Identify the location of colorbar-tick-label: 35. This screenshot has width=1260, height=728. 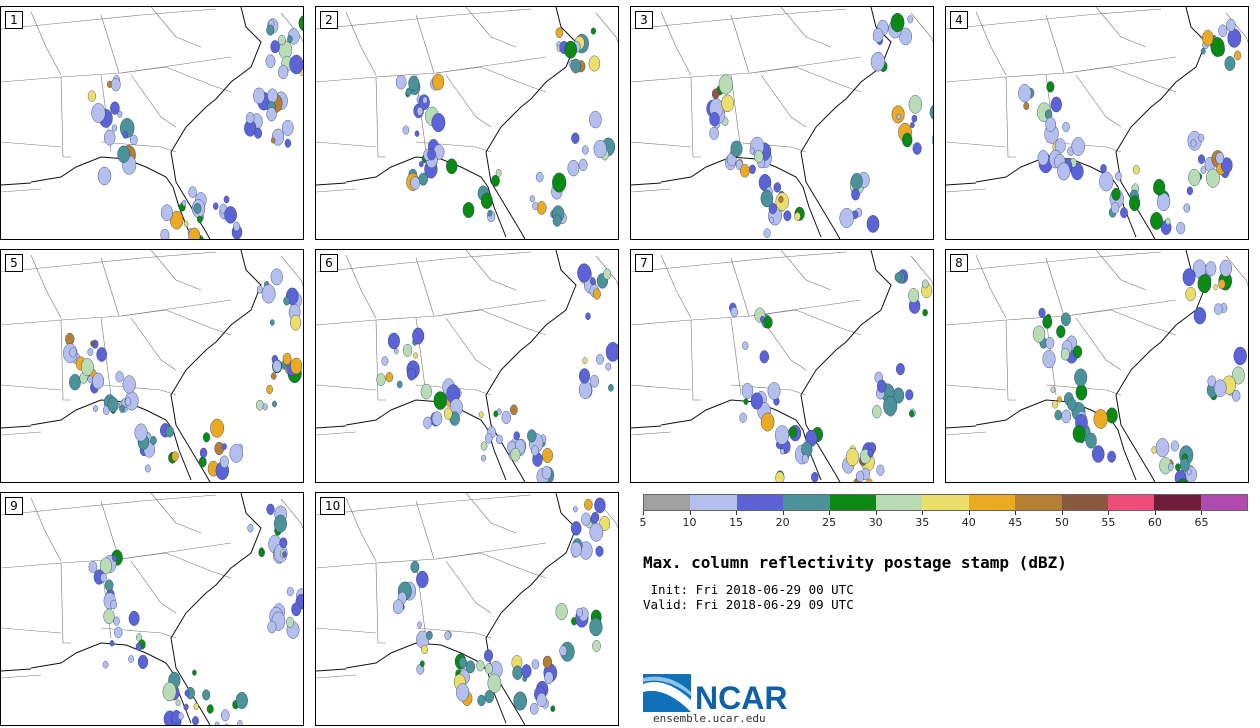
(922, 522).